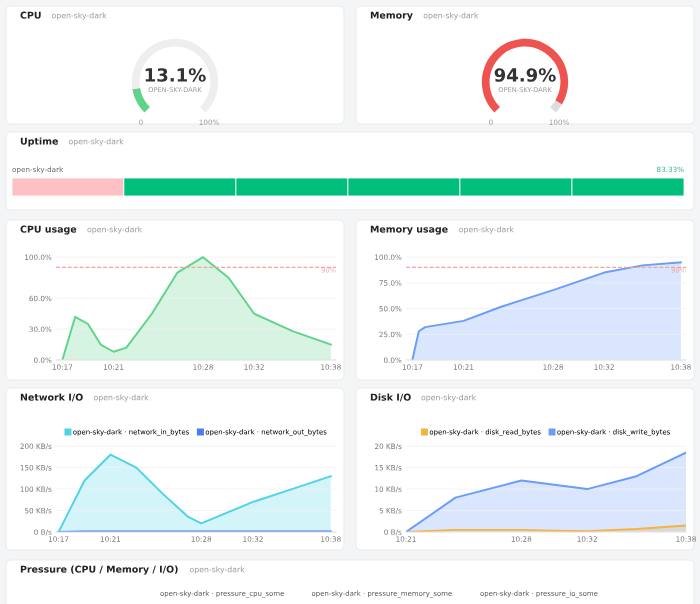 The height and width of the screenshot is (604, 700). I want to click on text: 13.1%, so click(175, 75).